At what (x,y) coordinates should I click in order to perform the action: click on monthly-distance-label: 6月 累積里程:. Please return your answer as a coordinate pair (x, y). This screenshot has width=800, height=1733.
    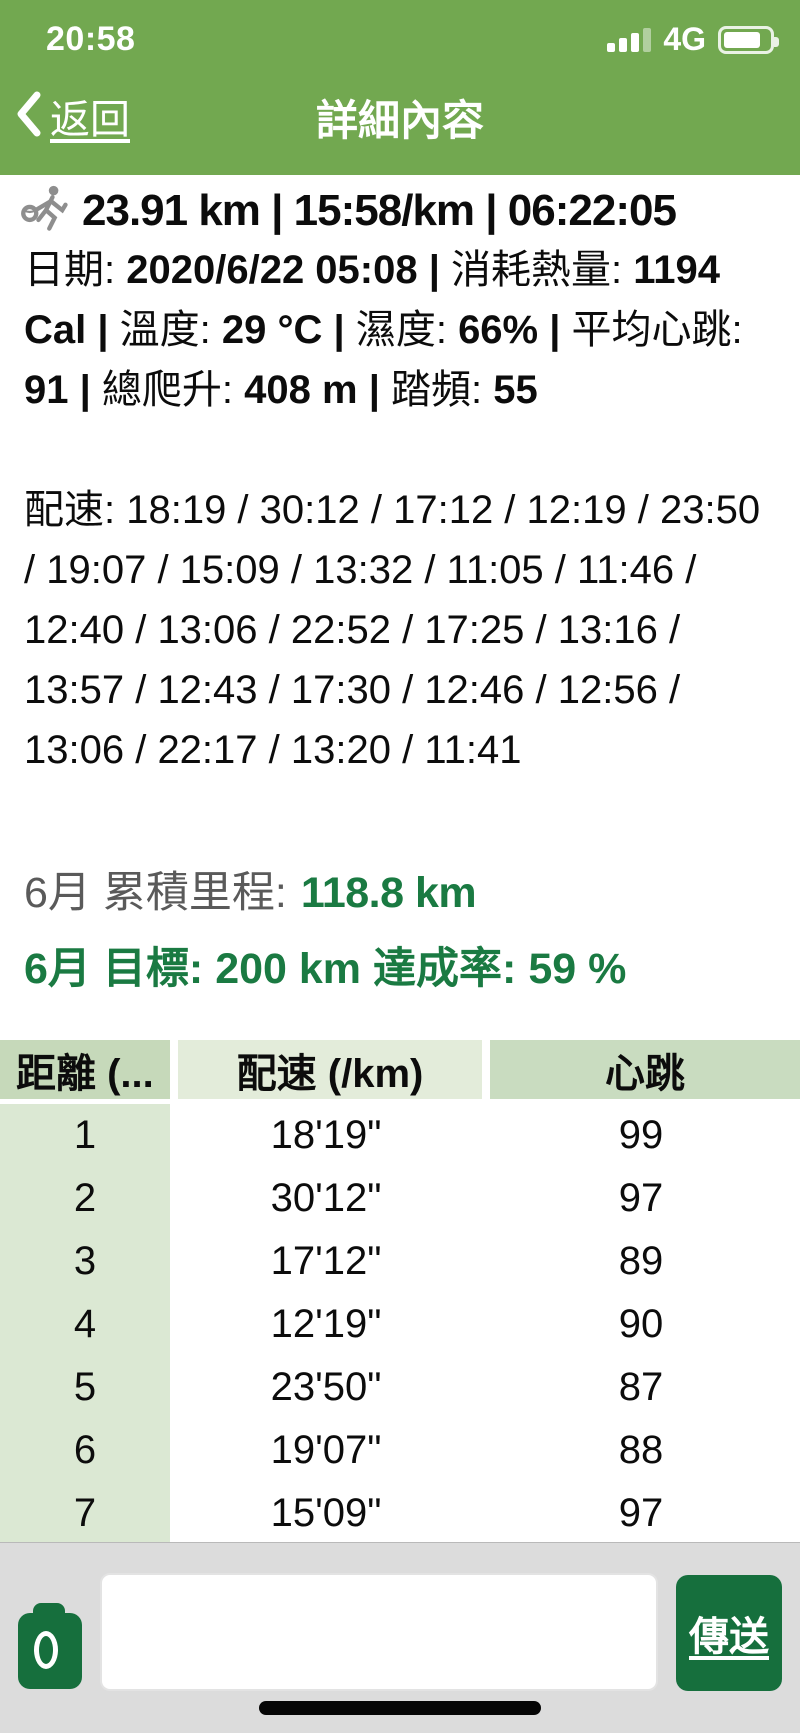
    Looking at the image, I should click on (155, 893).